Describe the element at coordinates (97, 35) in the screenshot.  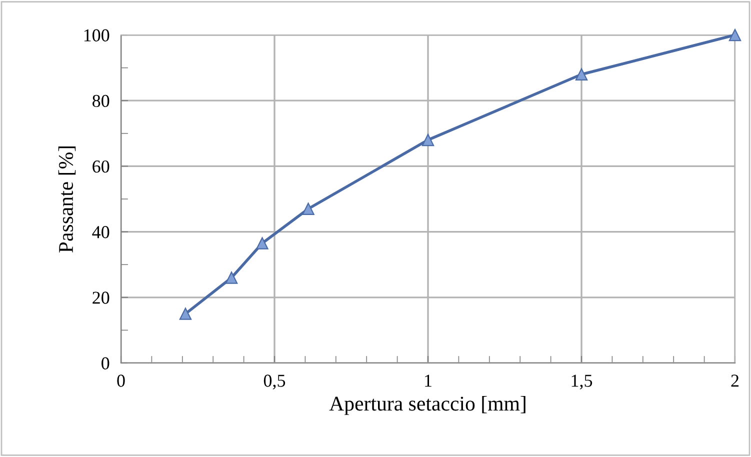
I see `y-tick-label: 100` at that location.